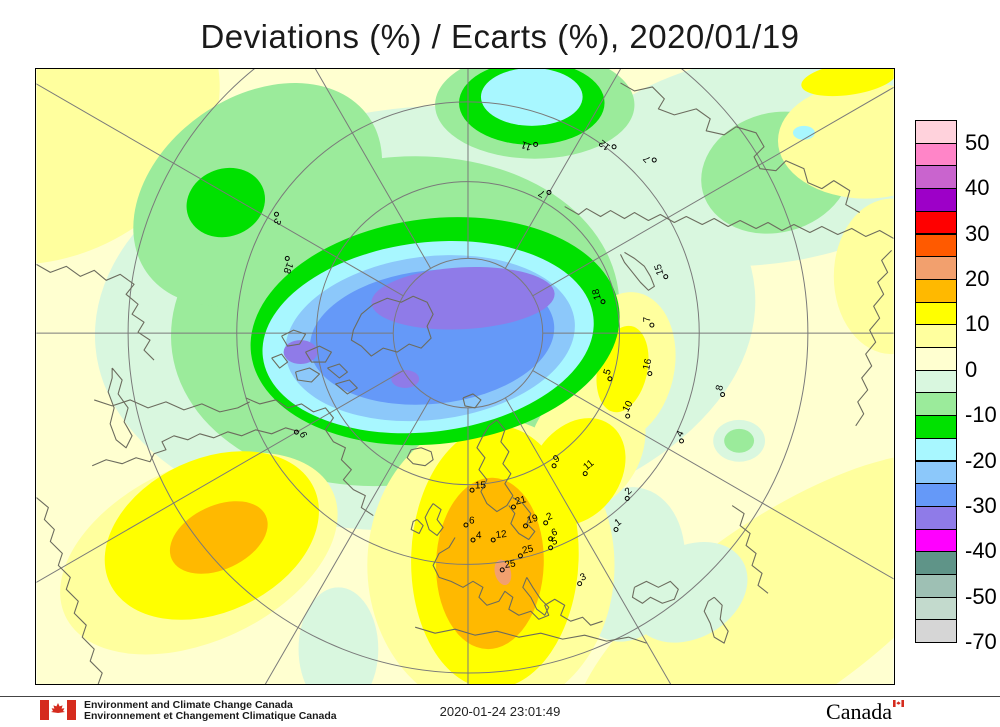 Image resolution: width=1000 pixels, height=727 pixels. I want to click on station-value: 12, so click(499, 536).